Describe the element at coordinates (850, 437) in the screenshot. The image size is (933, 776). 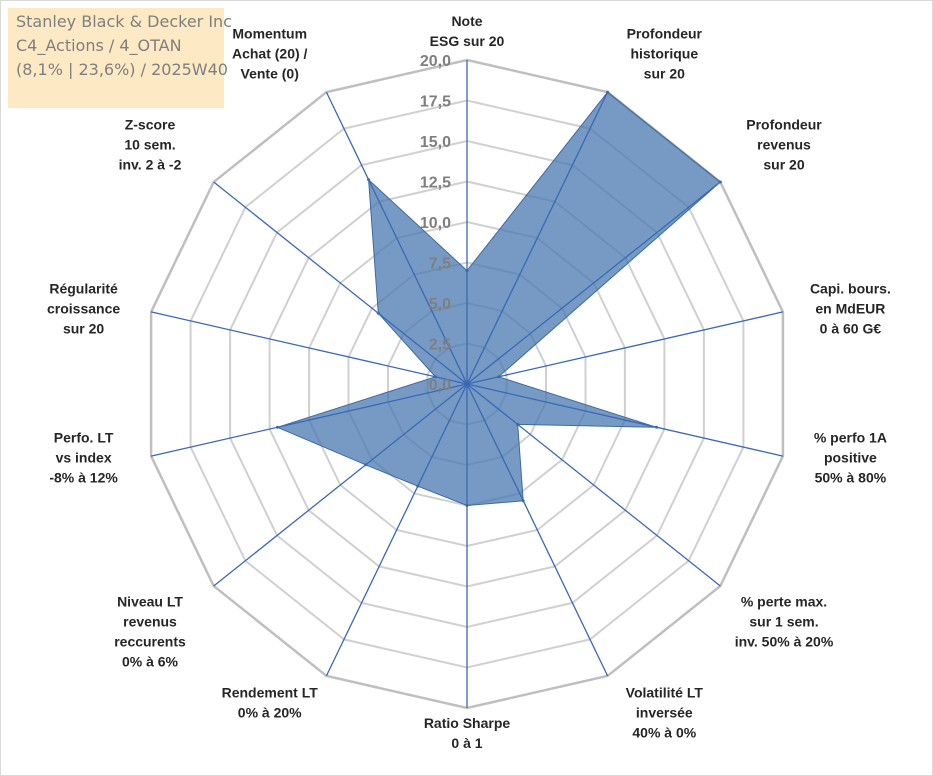
I see `axis-label-5-line-1: % perfo 1A` at that location.